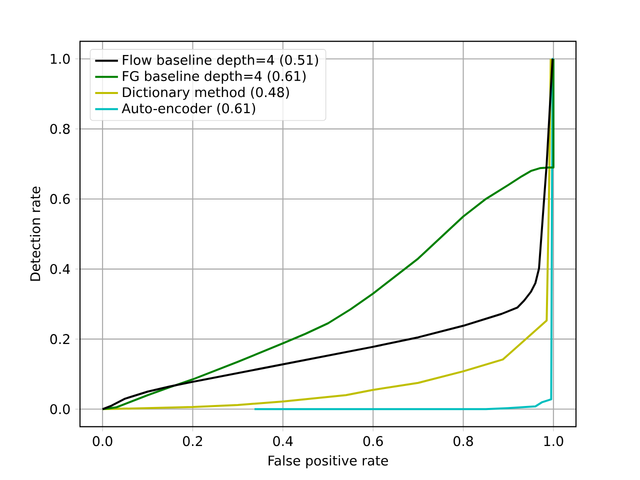  What do you see at coordinates (463, 441) in the screenshot?
I see `x-tick-label: 0.8` at bounding box center [463, 441].